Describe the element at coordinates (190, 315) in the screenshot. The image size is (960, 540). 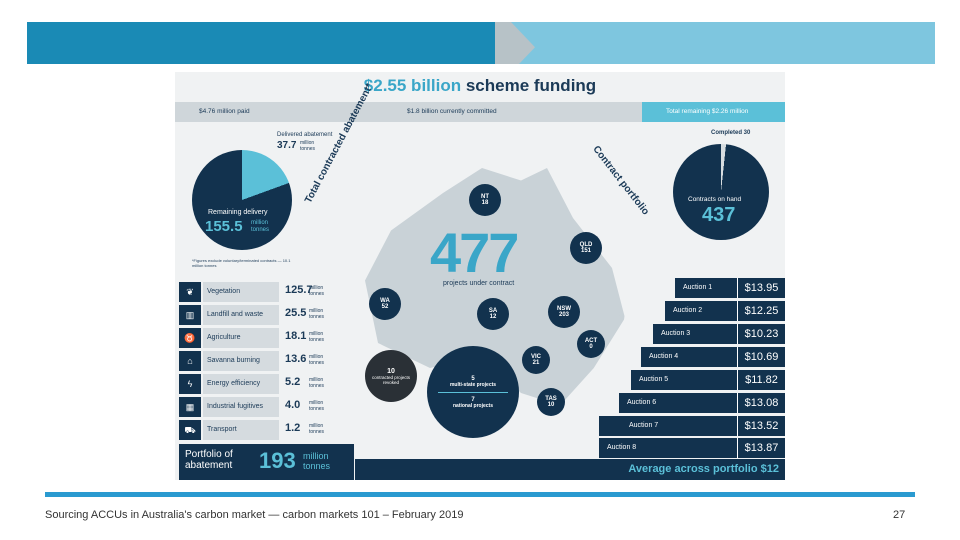
I see `bin-icon: ▥` at that location.